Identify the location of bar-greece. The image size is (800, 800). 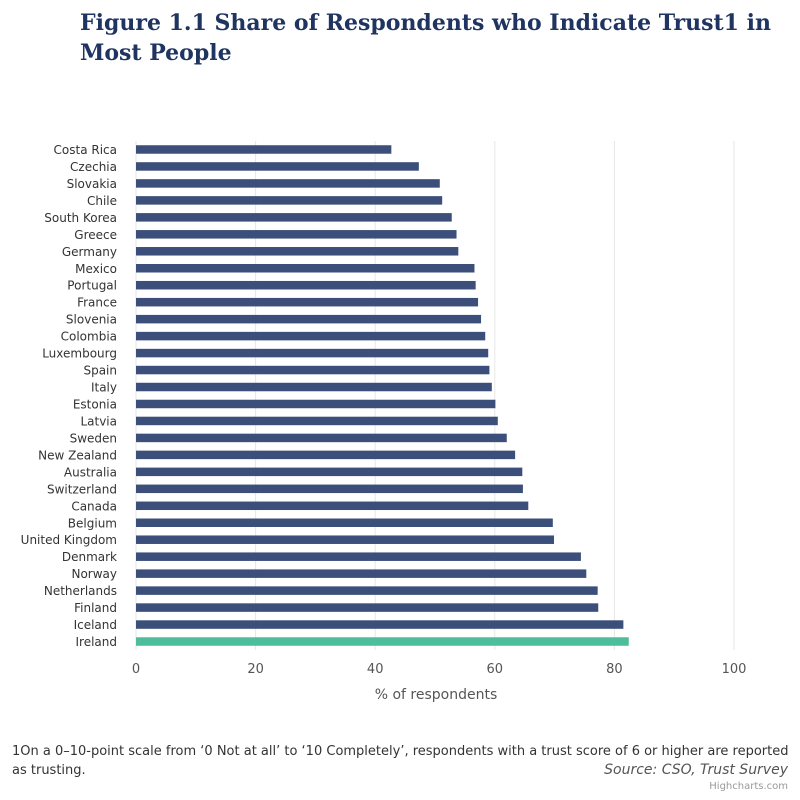
(296, 234).